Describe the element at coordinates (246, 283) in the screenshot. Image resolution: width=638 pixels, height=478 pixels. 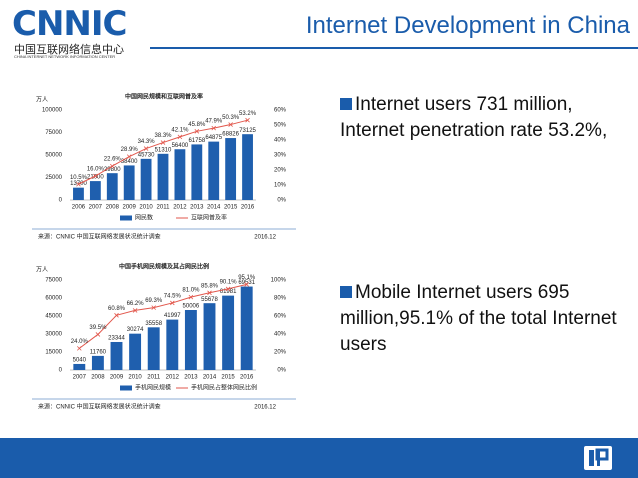
I see `bar-value-label: 69531` at that location.